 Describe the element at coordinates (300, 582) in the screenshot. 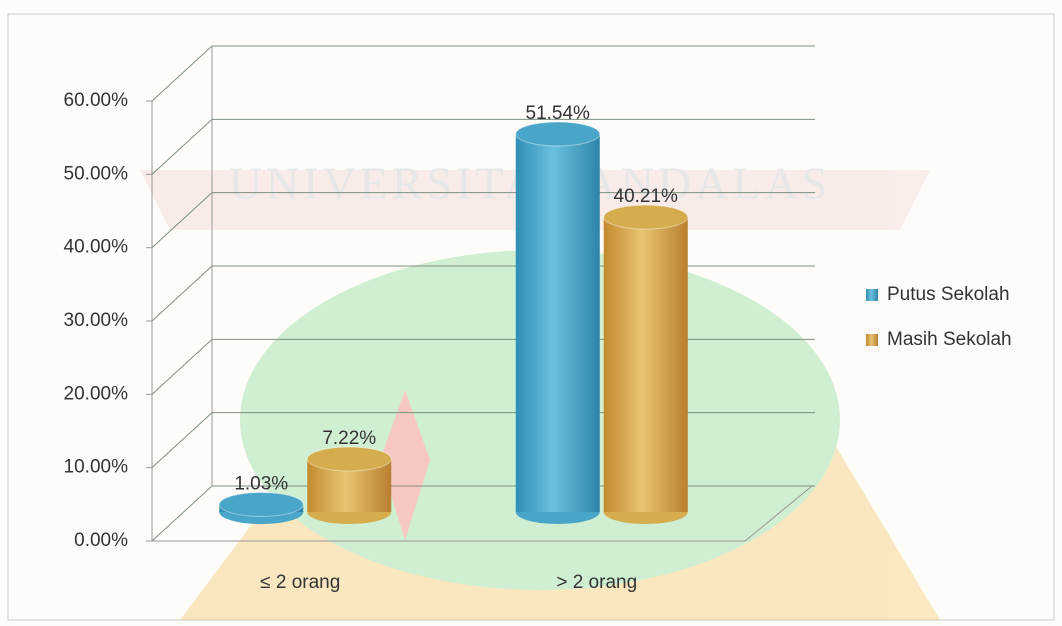

I see `x-tick-label: ≤ 2 orang` at that location.